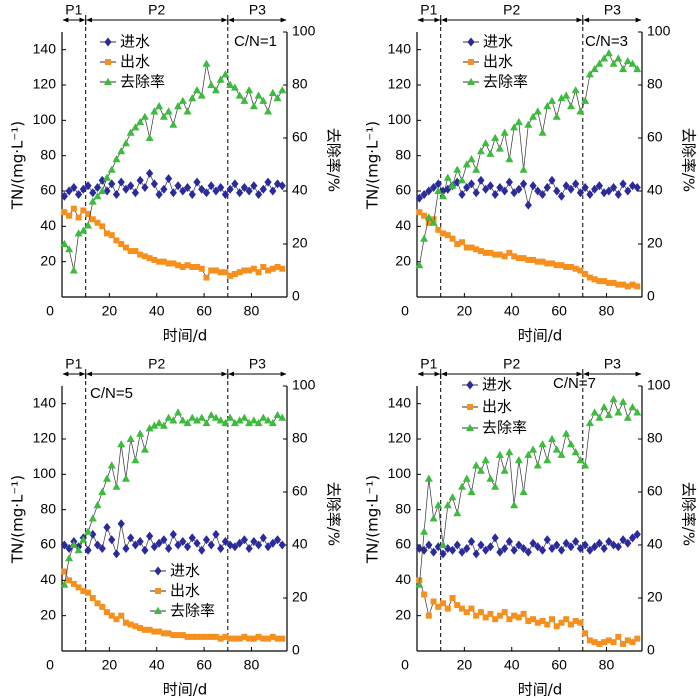 This screenshot has width=700, height=700. What do you see at coordinates (528, 249) in the screenshot?
I see `effluent-line` at bounding box center [528, 249].